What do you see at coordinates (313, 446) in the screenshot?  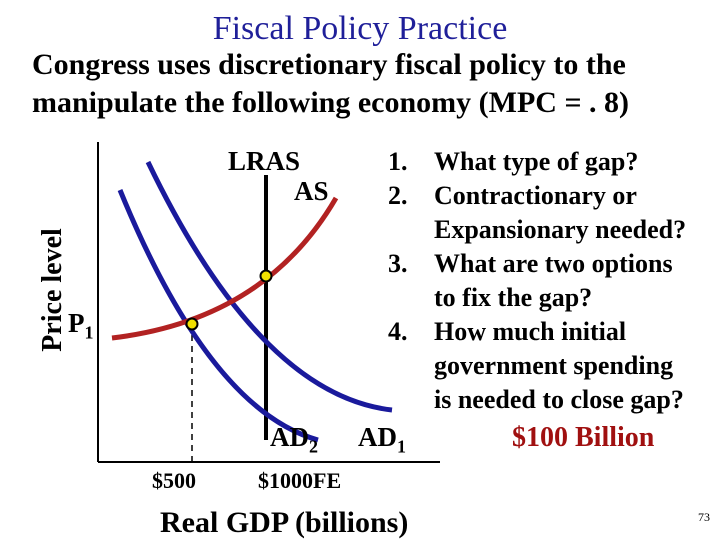 I see `ad2-subscript: 2` at bounding box center [313, 446].